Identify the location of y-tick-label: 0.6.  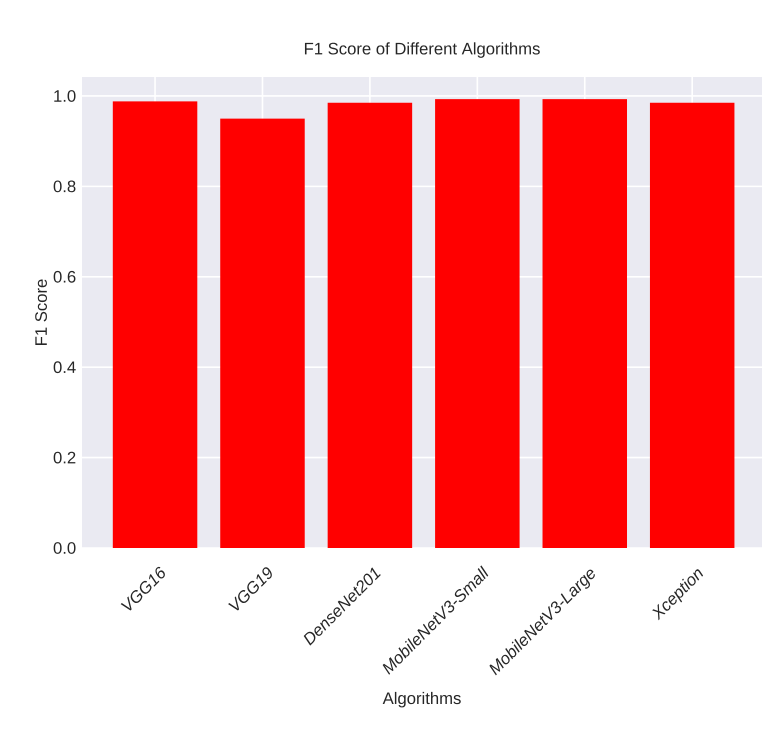
(65, 276).